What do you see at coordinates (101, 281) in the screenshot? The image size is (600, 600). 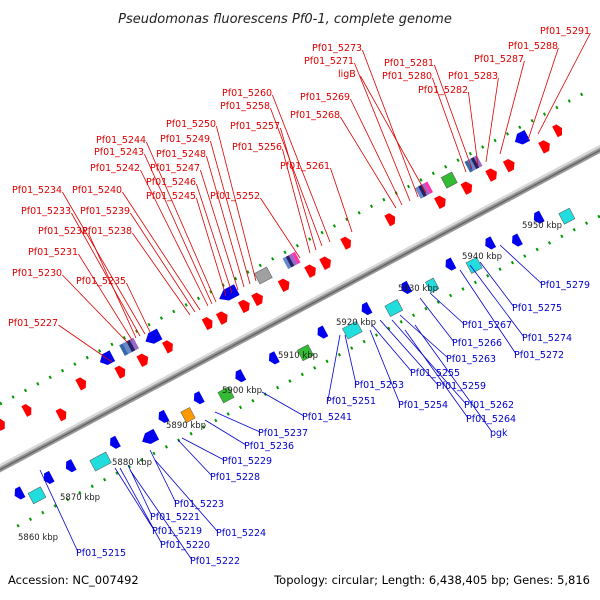 I see `forward-gene-label: Pf01_5235` at bounding box center [101, 281].